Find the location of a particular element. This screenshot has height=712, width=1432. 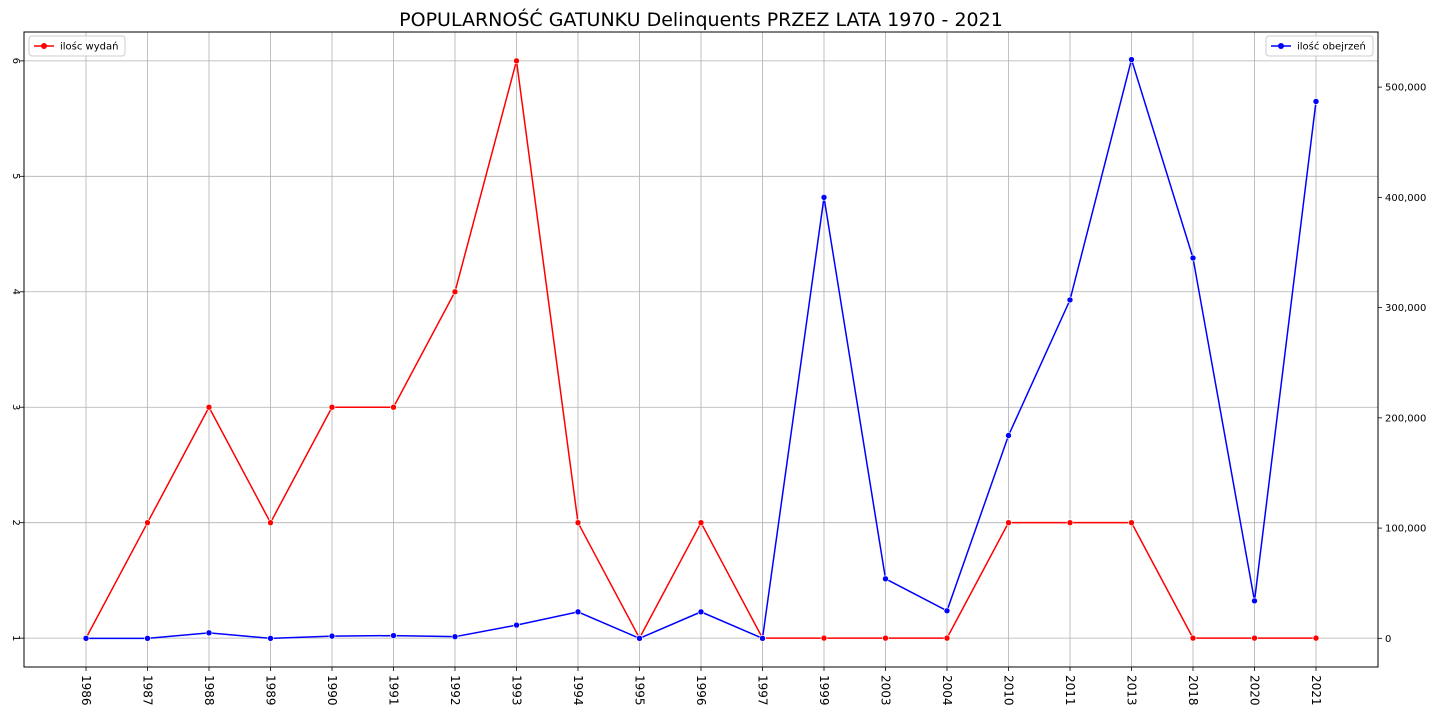

right-y-tick-label: 100,000 is located at coordinates (1405, 529).